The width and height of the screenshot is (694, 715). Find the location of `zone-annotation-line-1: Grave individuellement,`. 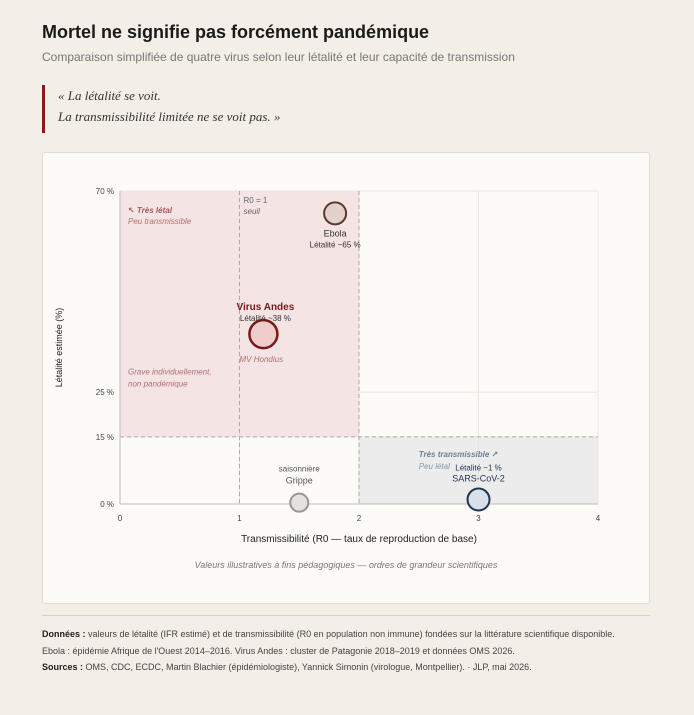

zone-annotation-line-1: Grave individuellement, is located at coordinates (170, 371).